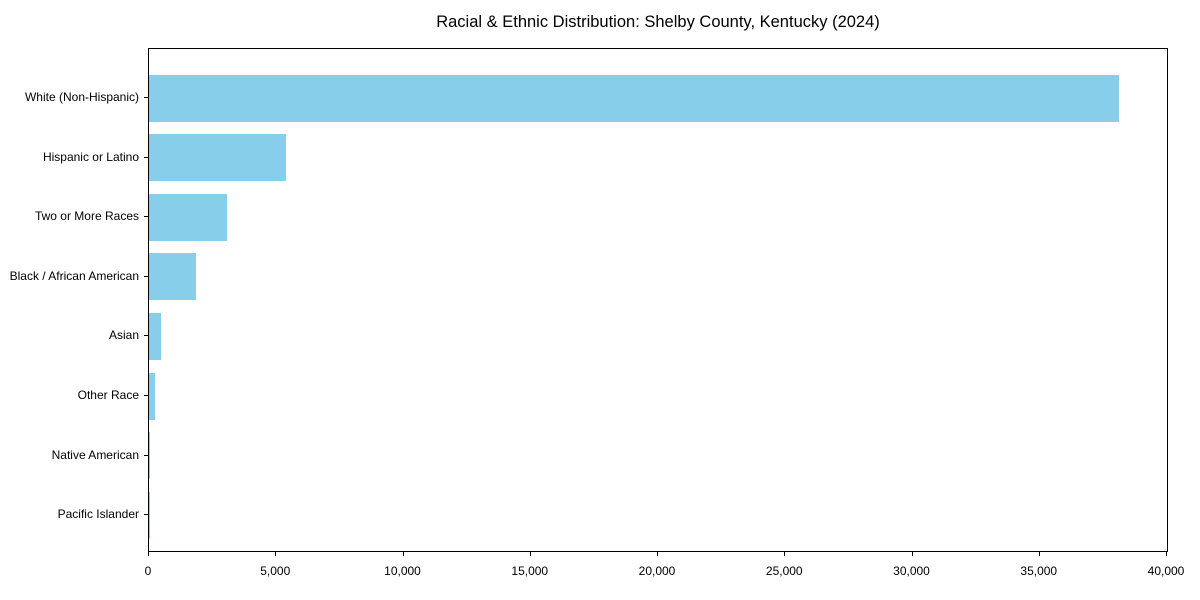  What do you see at coordinates (74, 275) in the screenshot?
I see `y-tick-label-black-african-american: Black / African American` at bounding box center [74, 275].